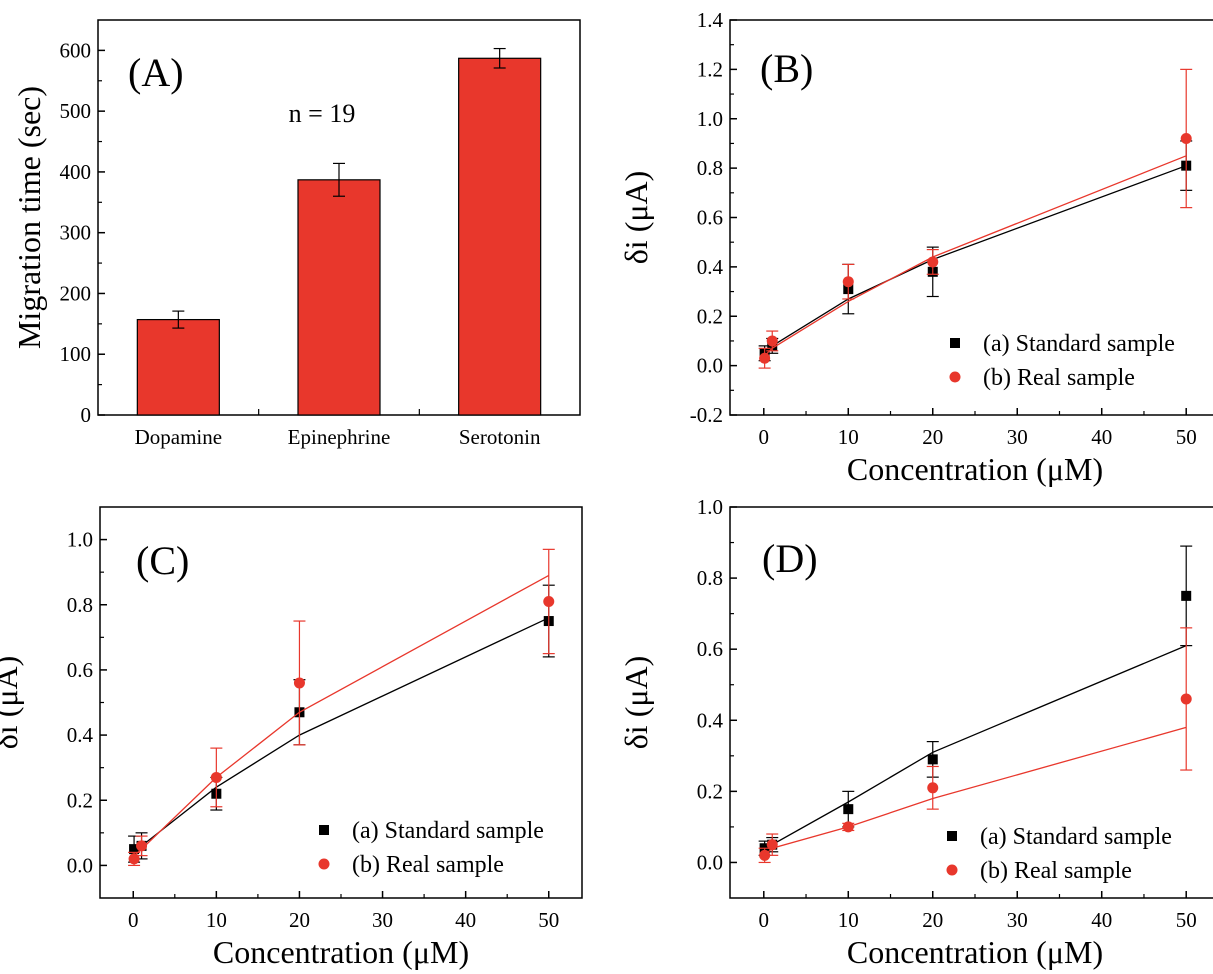 Image resolution: width=1213 pixels, height=974 pixels. Describe the element at coordinates (76, 293) in the screenshot. I see `y-tick-label: 200` at that location.